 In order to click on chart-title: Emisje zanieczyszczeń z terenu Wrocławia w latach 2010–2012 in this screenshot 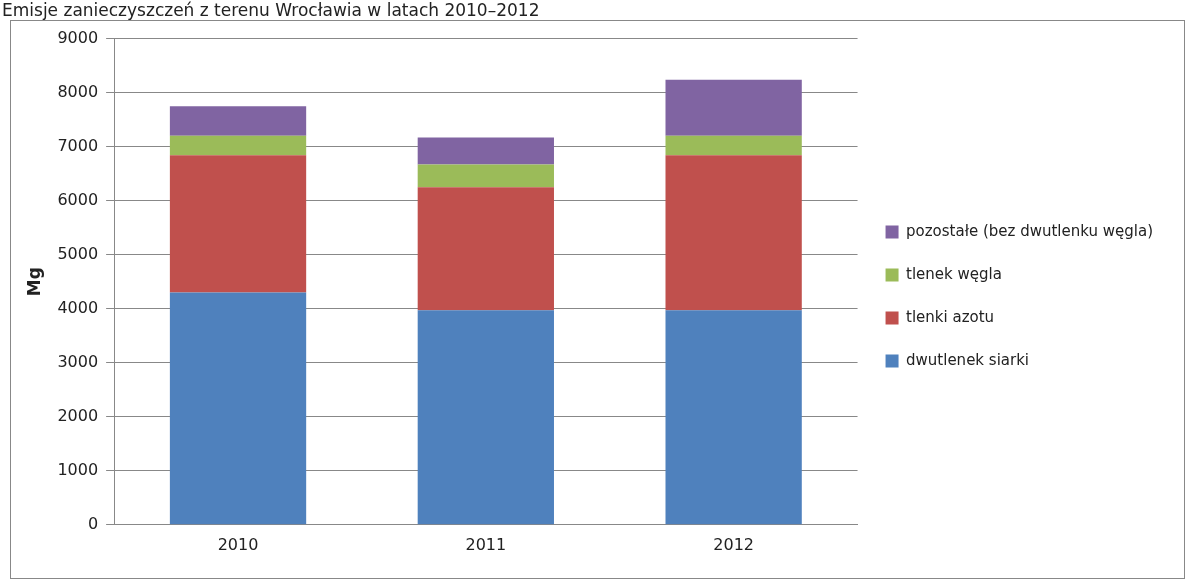, I will do `click(271, 10)`.